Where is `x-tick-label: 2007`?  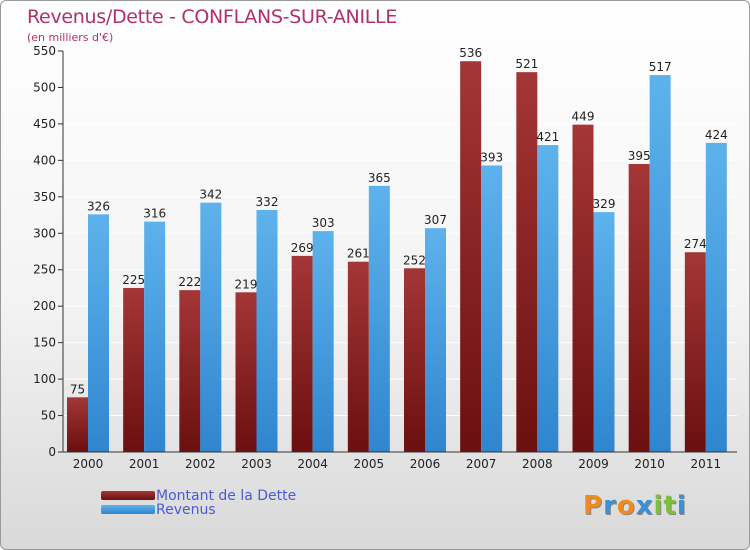 x-tick-label: 2007 is located at coordinates (481, 464).